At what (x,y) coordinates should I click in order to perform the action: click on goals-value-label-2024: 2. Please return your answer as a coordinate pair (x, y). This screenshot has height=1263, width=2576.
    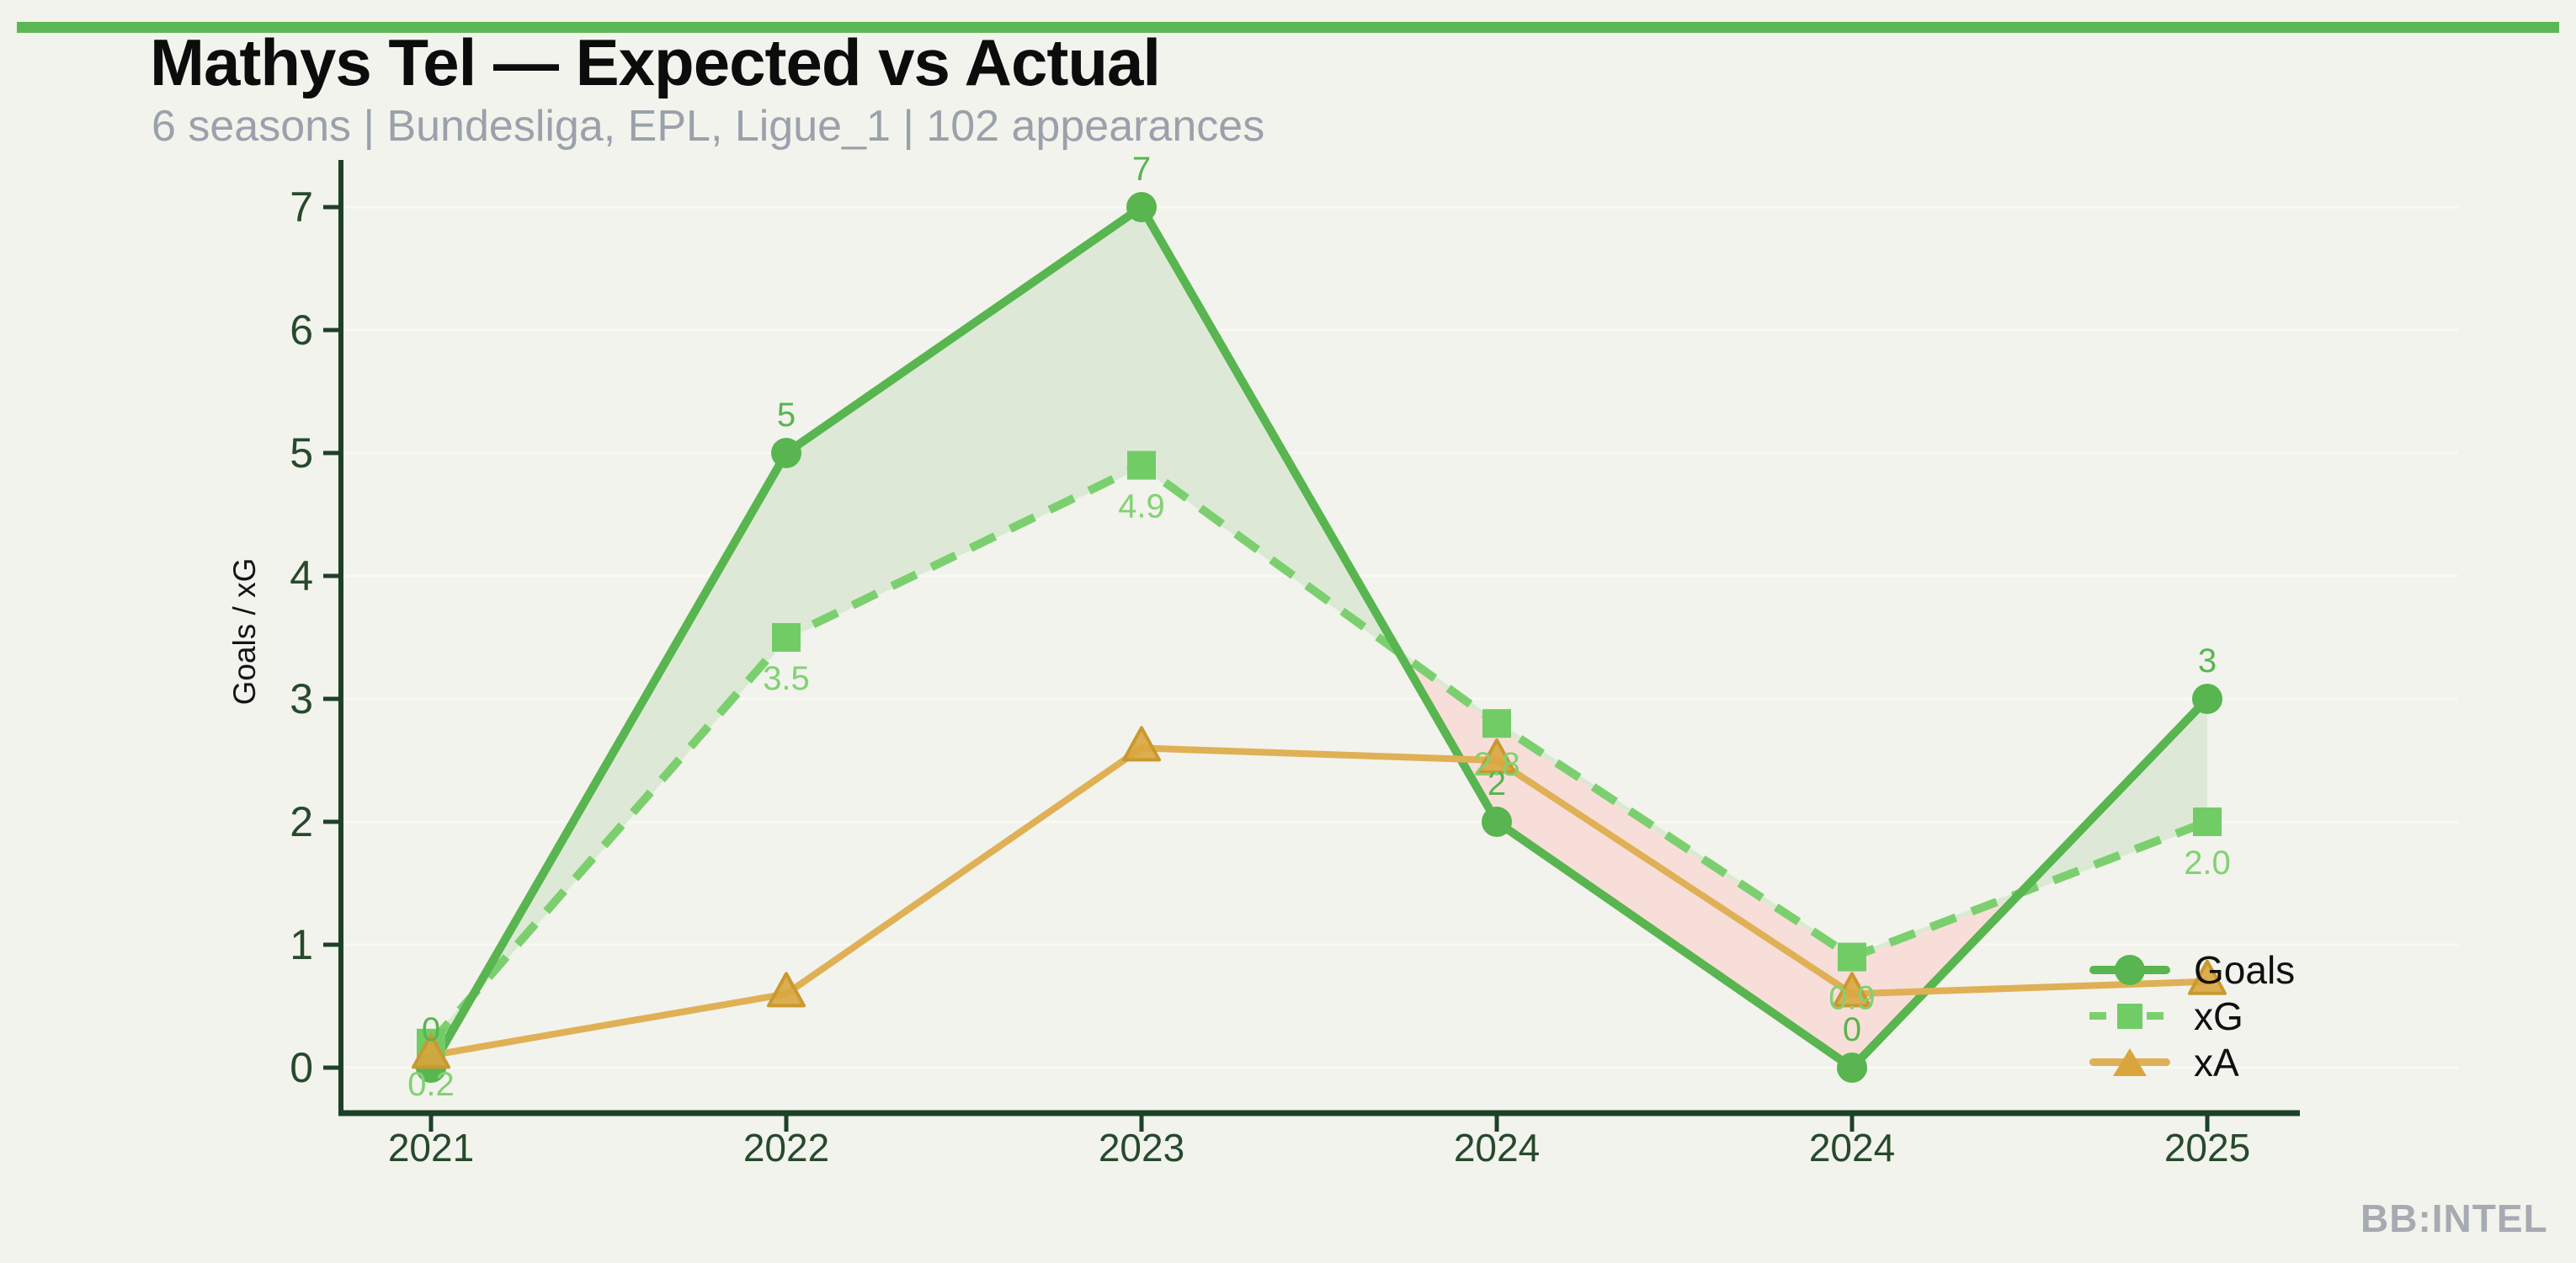
    Looking at the image, I should click on (1497, 783).